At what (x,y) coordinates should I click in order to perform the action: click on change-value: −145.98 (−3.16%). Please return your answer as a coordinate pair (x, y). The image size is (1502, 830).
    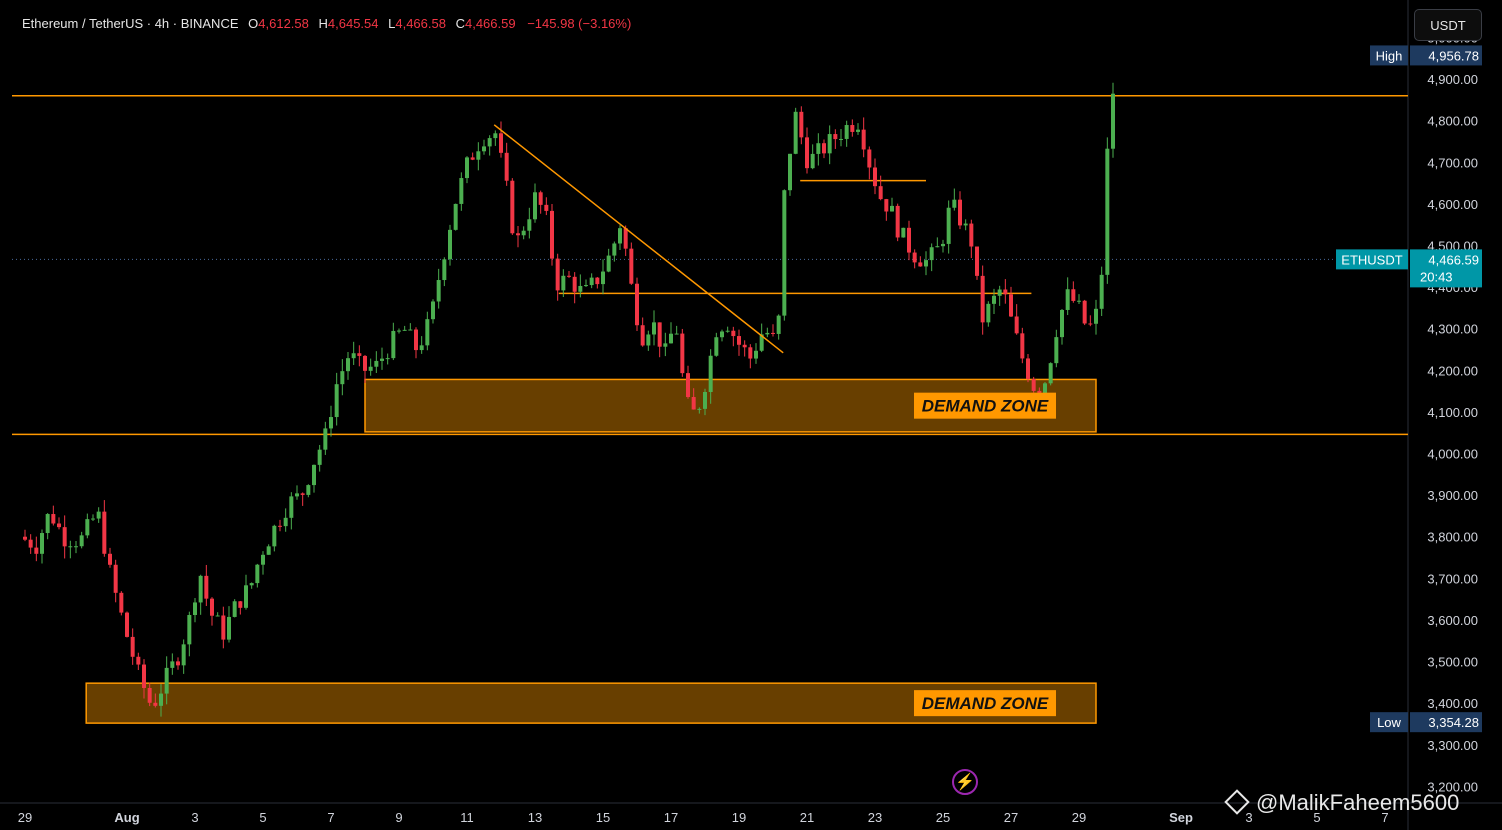
    Looking at the image, I should click on (579, 23).